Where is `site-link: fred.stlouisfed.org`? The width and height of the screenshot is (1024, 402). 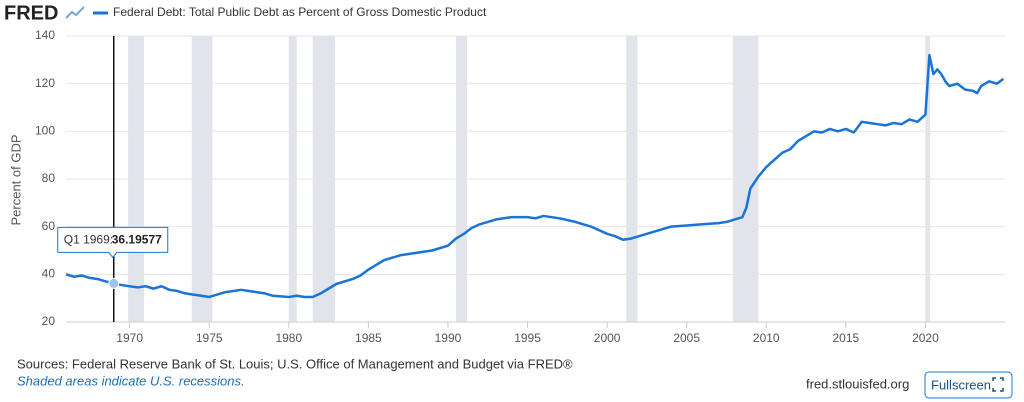 site-link: fred.stlouisfed.org is located at coordinates (857, 383).